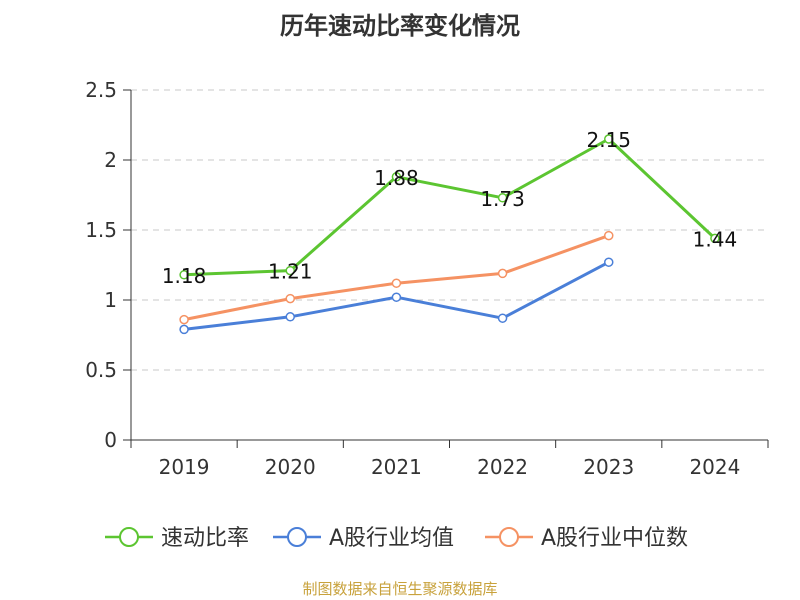 This screenshot has width=800, height=600. I want to click on source-note: 制图数据来自恒生聚源数据库, so click(400, 589).